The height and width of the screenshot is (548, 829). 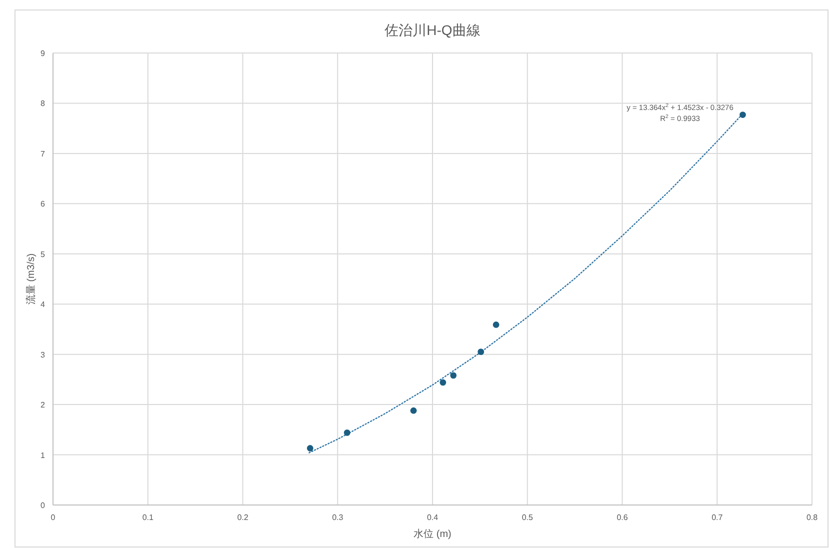 I want to click on x-tick-label: 0.8, so click(x=812, y=517).